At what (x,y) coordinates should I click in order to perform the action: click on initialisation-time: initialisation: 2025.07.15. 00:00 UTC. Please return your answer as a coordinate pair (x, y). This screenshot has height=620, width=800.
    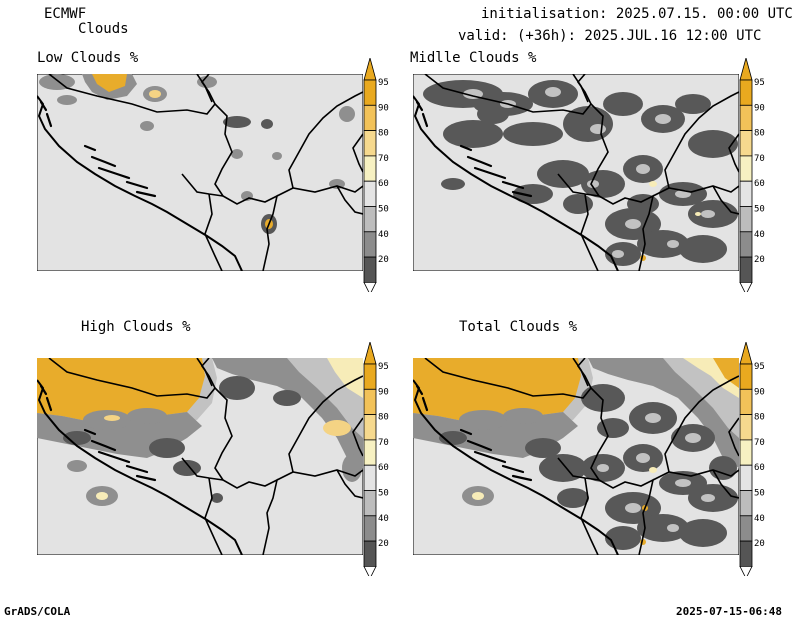
    Looking at the image, I should click on (637, 14).